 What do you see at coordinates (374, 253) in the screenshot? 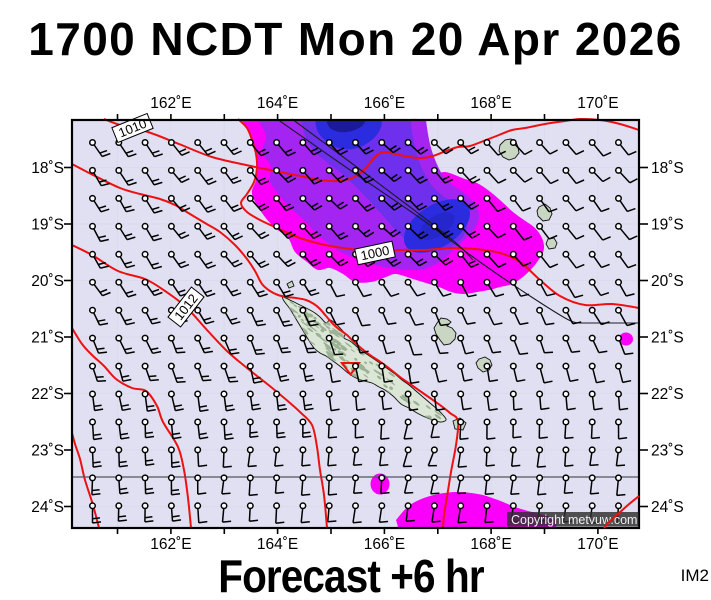
I see `svg-text: 1000` at bounding box center [374, 253].